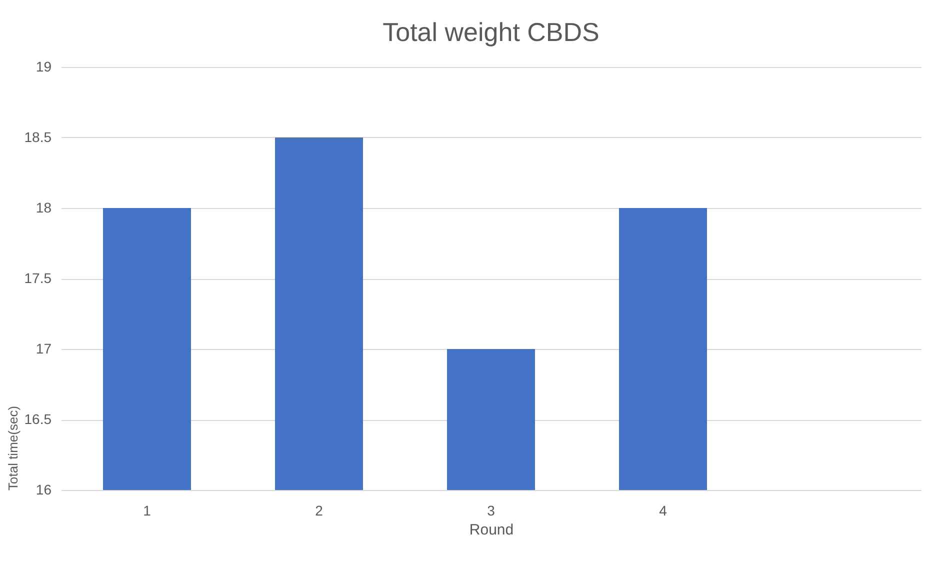 The width and height of the screenshot is (946, 575). What do you see at coordinates (319, 510) in the screenshot?
I see `x-tick-label: 2` at bounding box center [319, 510].